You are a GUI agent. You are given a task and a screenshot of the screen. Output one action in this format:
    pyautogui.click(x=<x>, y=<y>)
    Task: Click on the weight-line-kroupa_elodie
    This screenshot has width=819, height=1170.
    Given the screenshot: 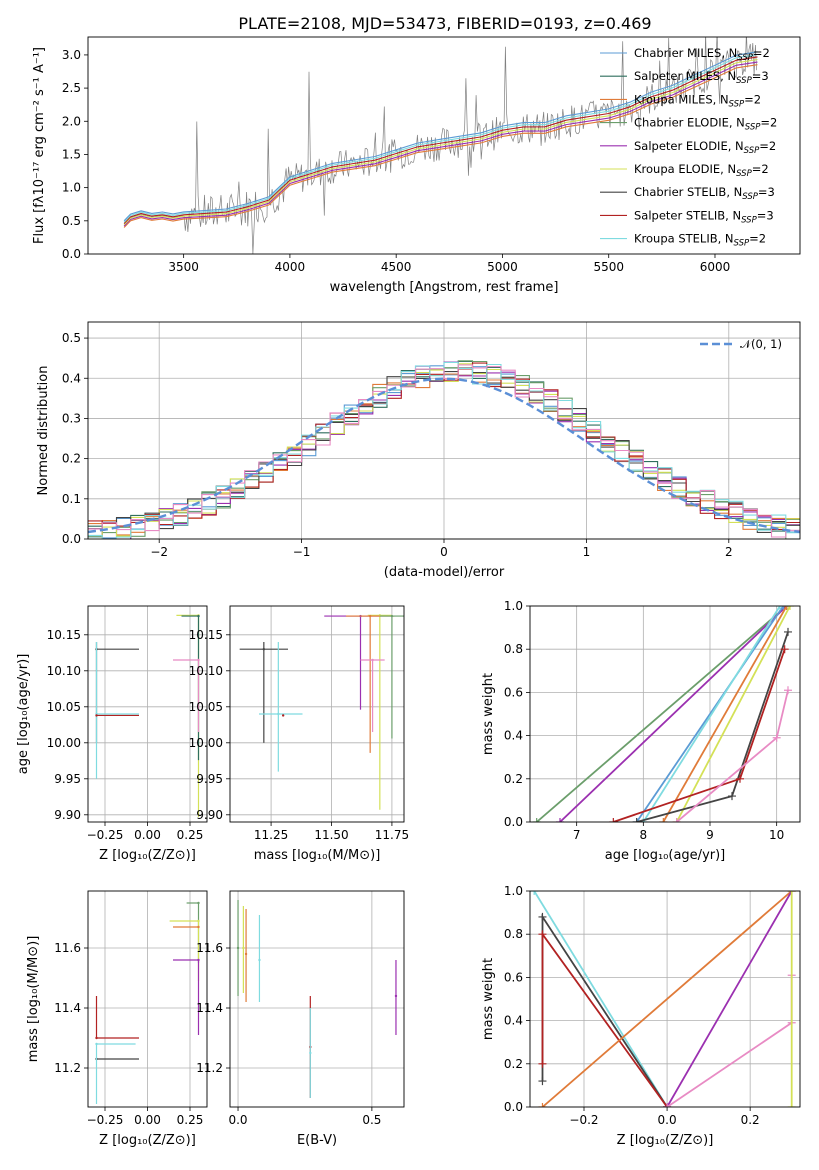 What is the action you would take?
    pyautogui.click(x=733, y=714)
    